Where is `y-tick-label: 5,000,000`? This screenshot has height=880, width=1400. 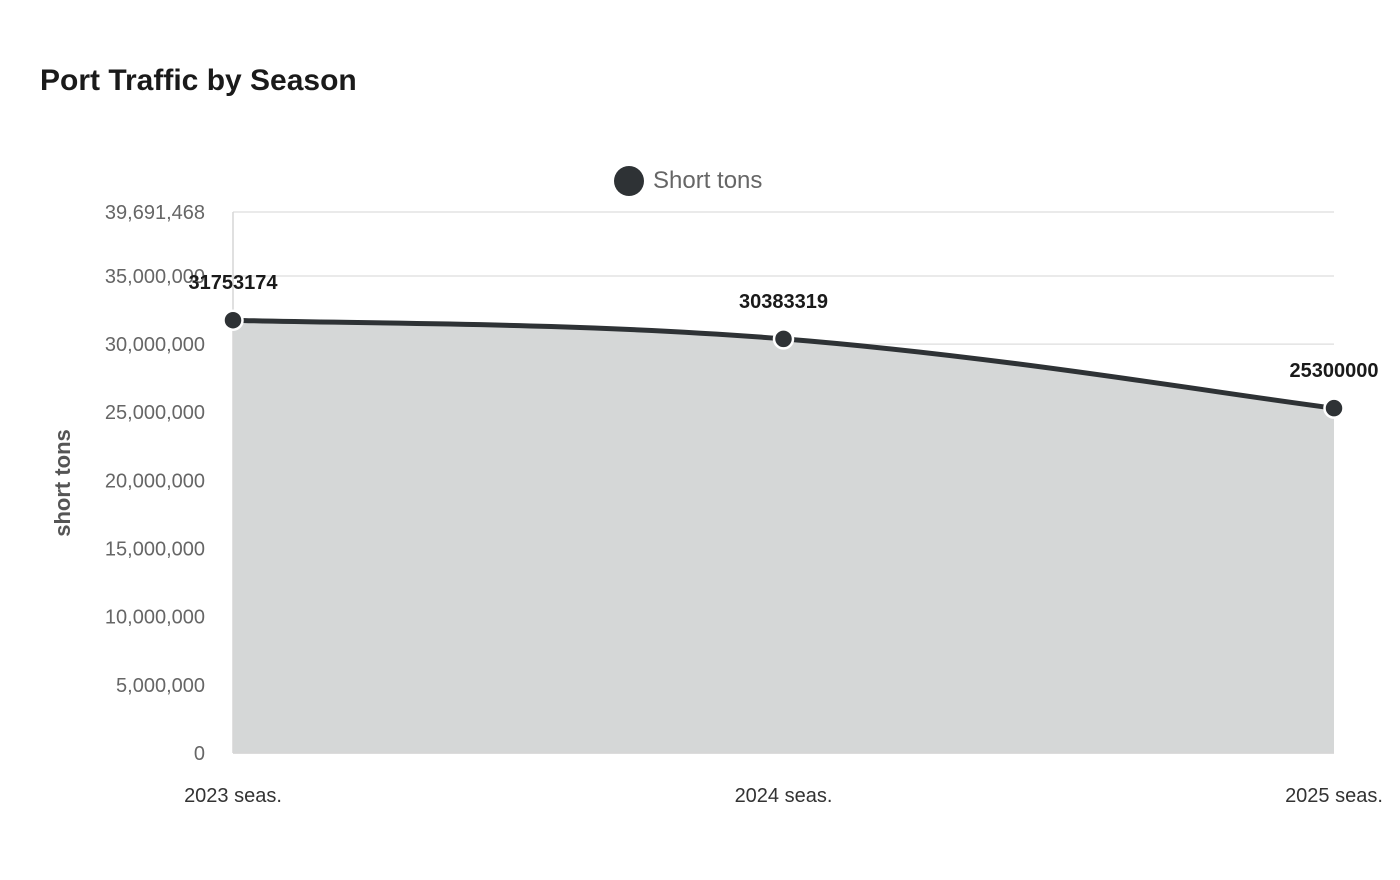
y-tick-label: 5,000,000 is located at coordinates (160, 686).